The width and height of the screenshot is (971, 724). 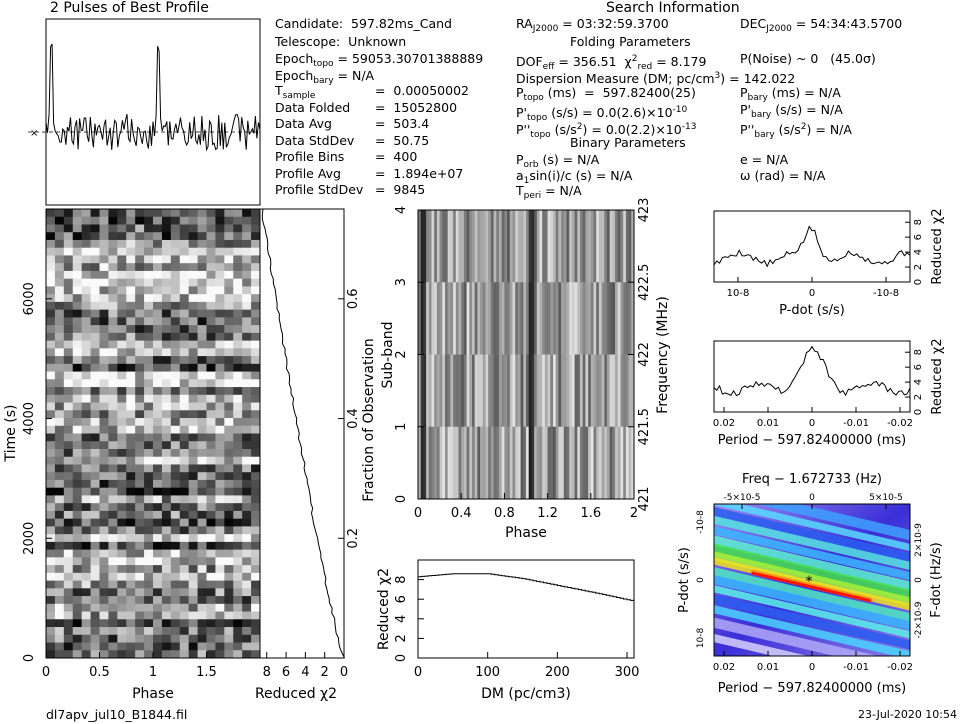 What do you see at coordinates (153, 112) in the screenshot?
I see `profile-frame` at bounding box center [153, 112].